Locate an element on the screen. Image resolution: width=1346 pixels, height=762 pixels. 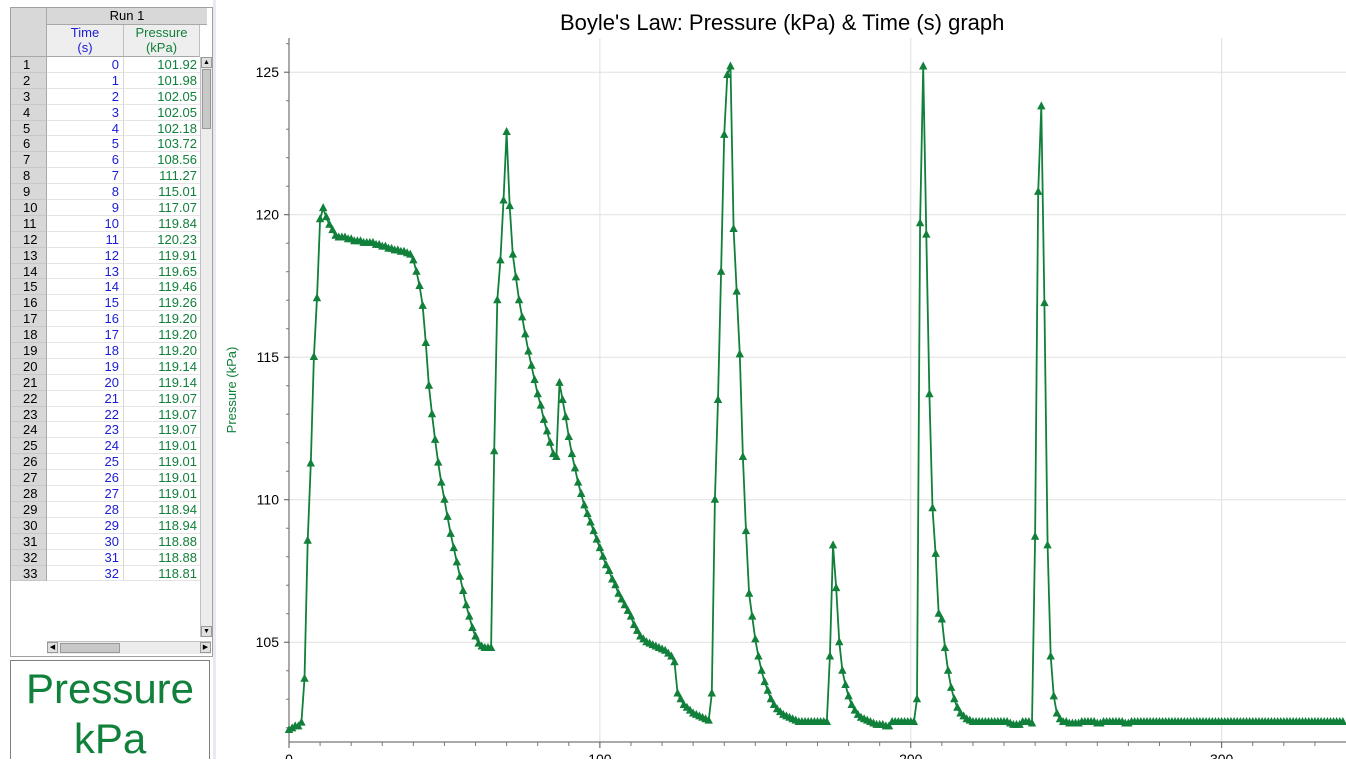
row-number: 4 is located at coordinates (29, 112).